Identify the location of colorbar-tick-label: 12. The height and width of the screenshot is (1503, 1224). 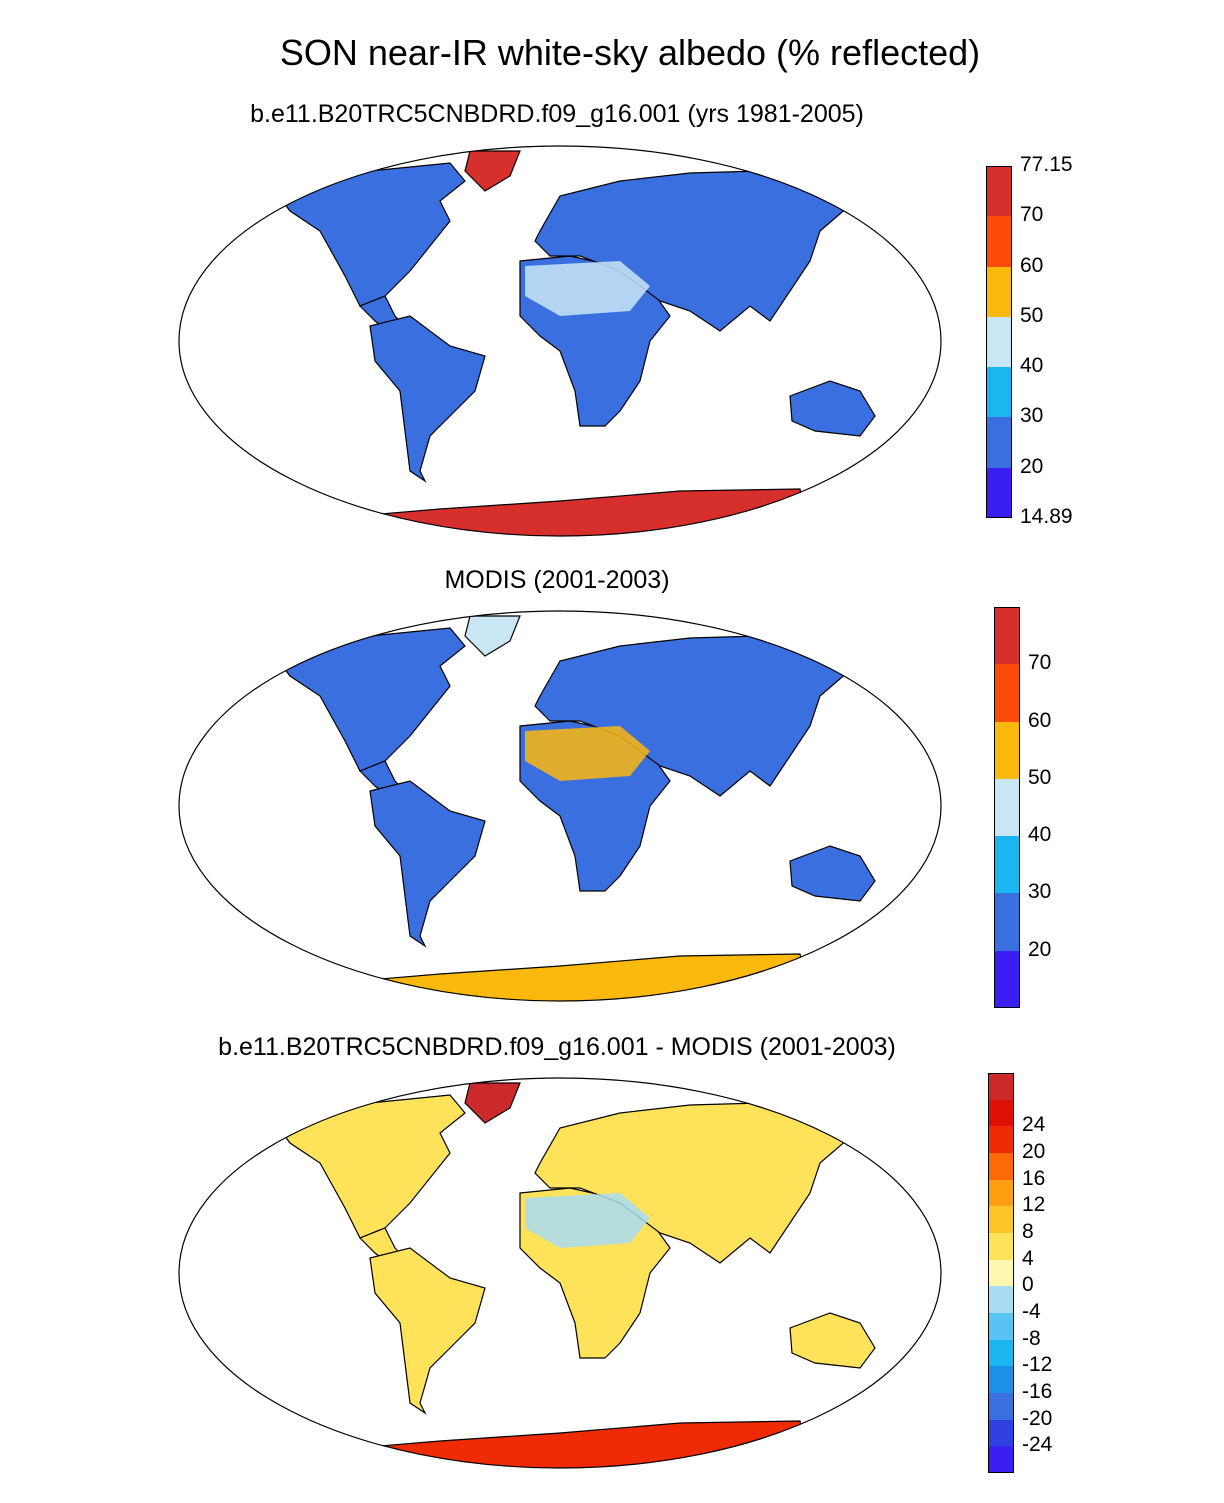
(1034, 1205).